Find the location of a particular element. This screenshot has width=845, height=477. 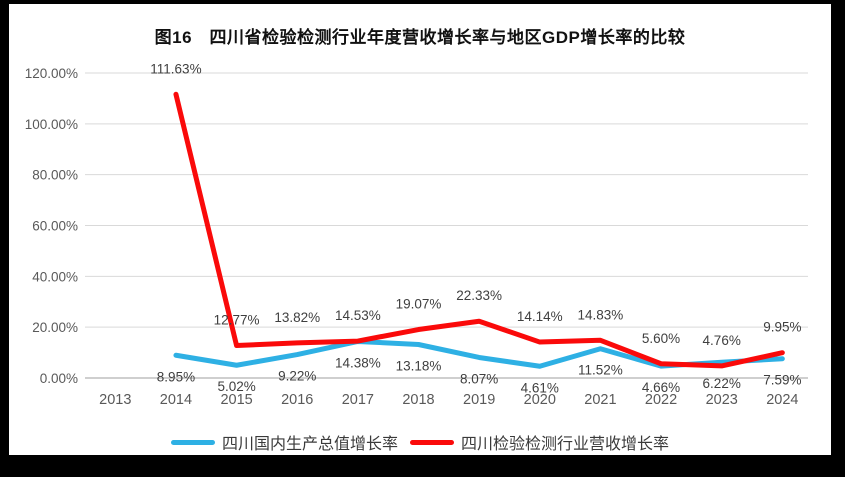

legend-label-revenue: 四川检验检测行业营收增长率 is located at coordinates (565, 444).